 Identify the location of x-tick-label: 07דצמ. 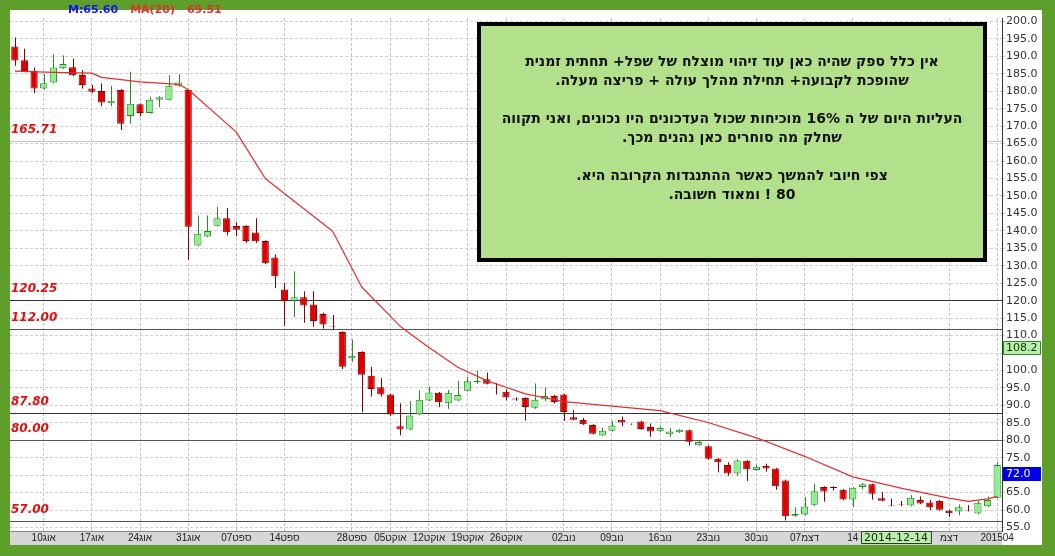
(805, 537).